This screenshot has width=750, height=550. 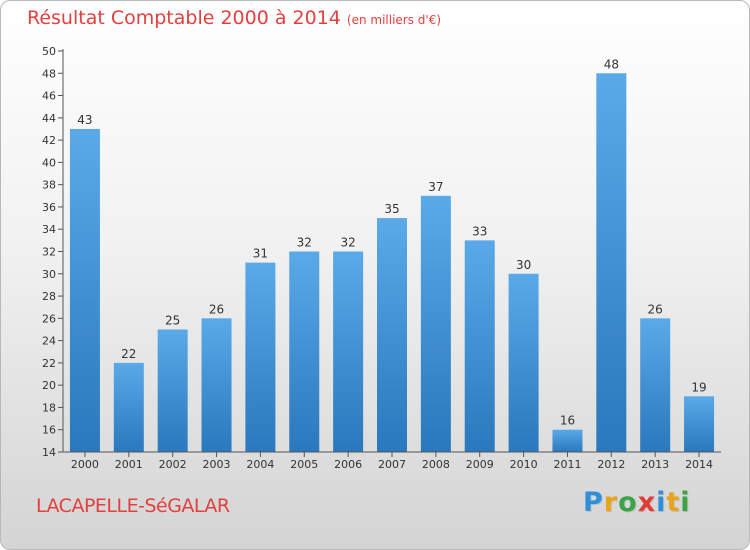 I want to click on bar-2014, so click(x=699, y=424).